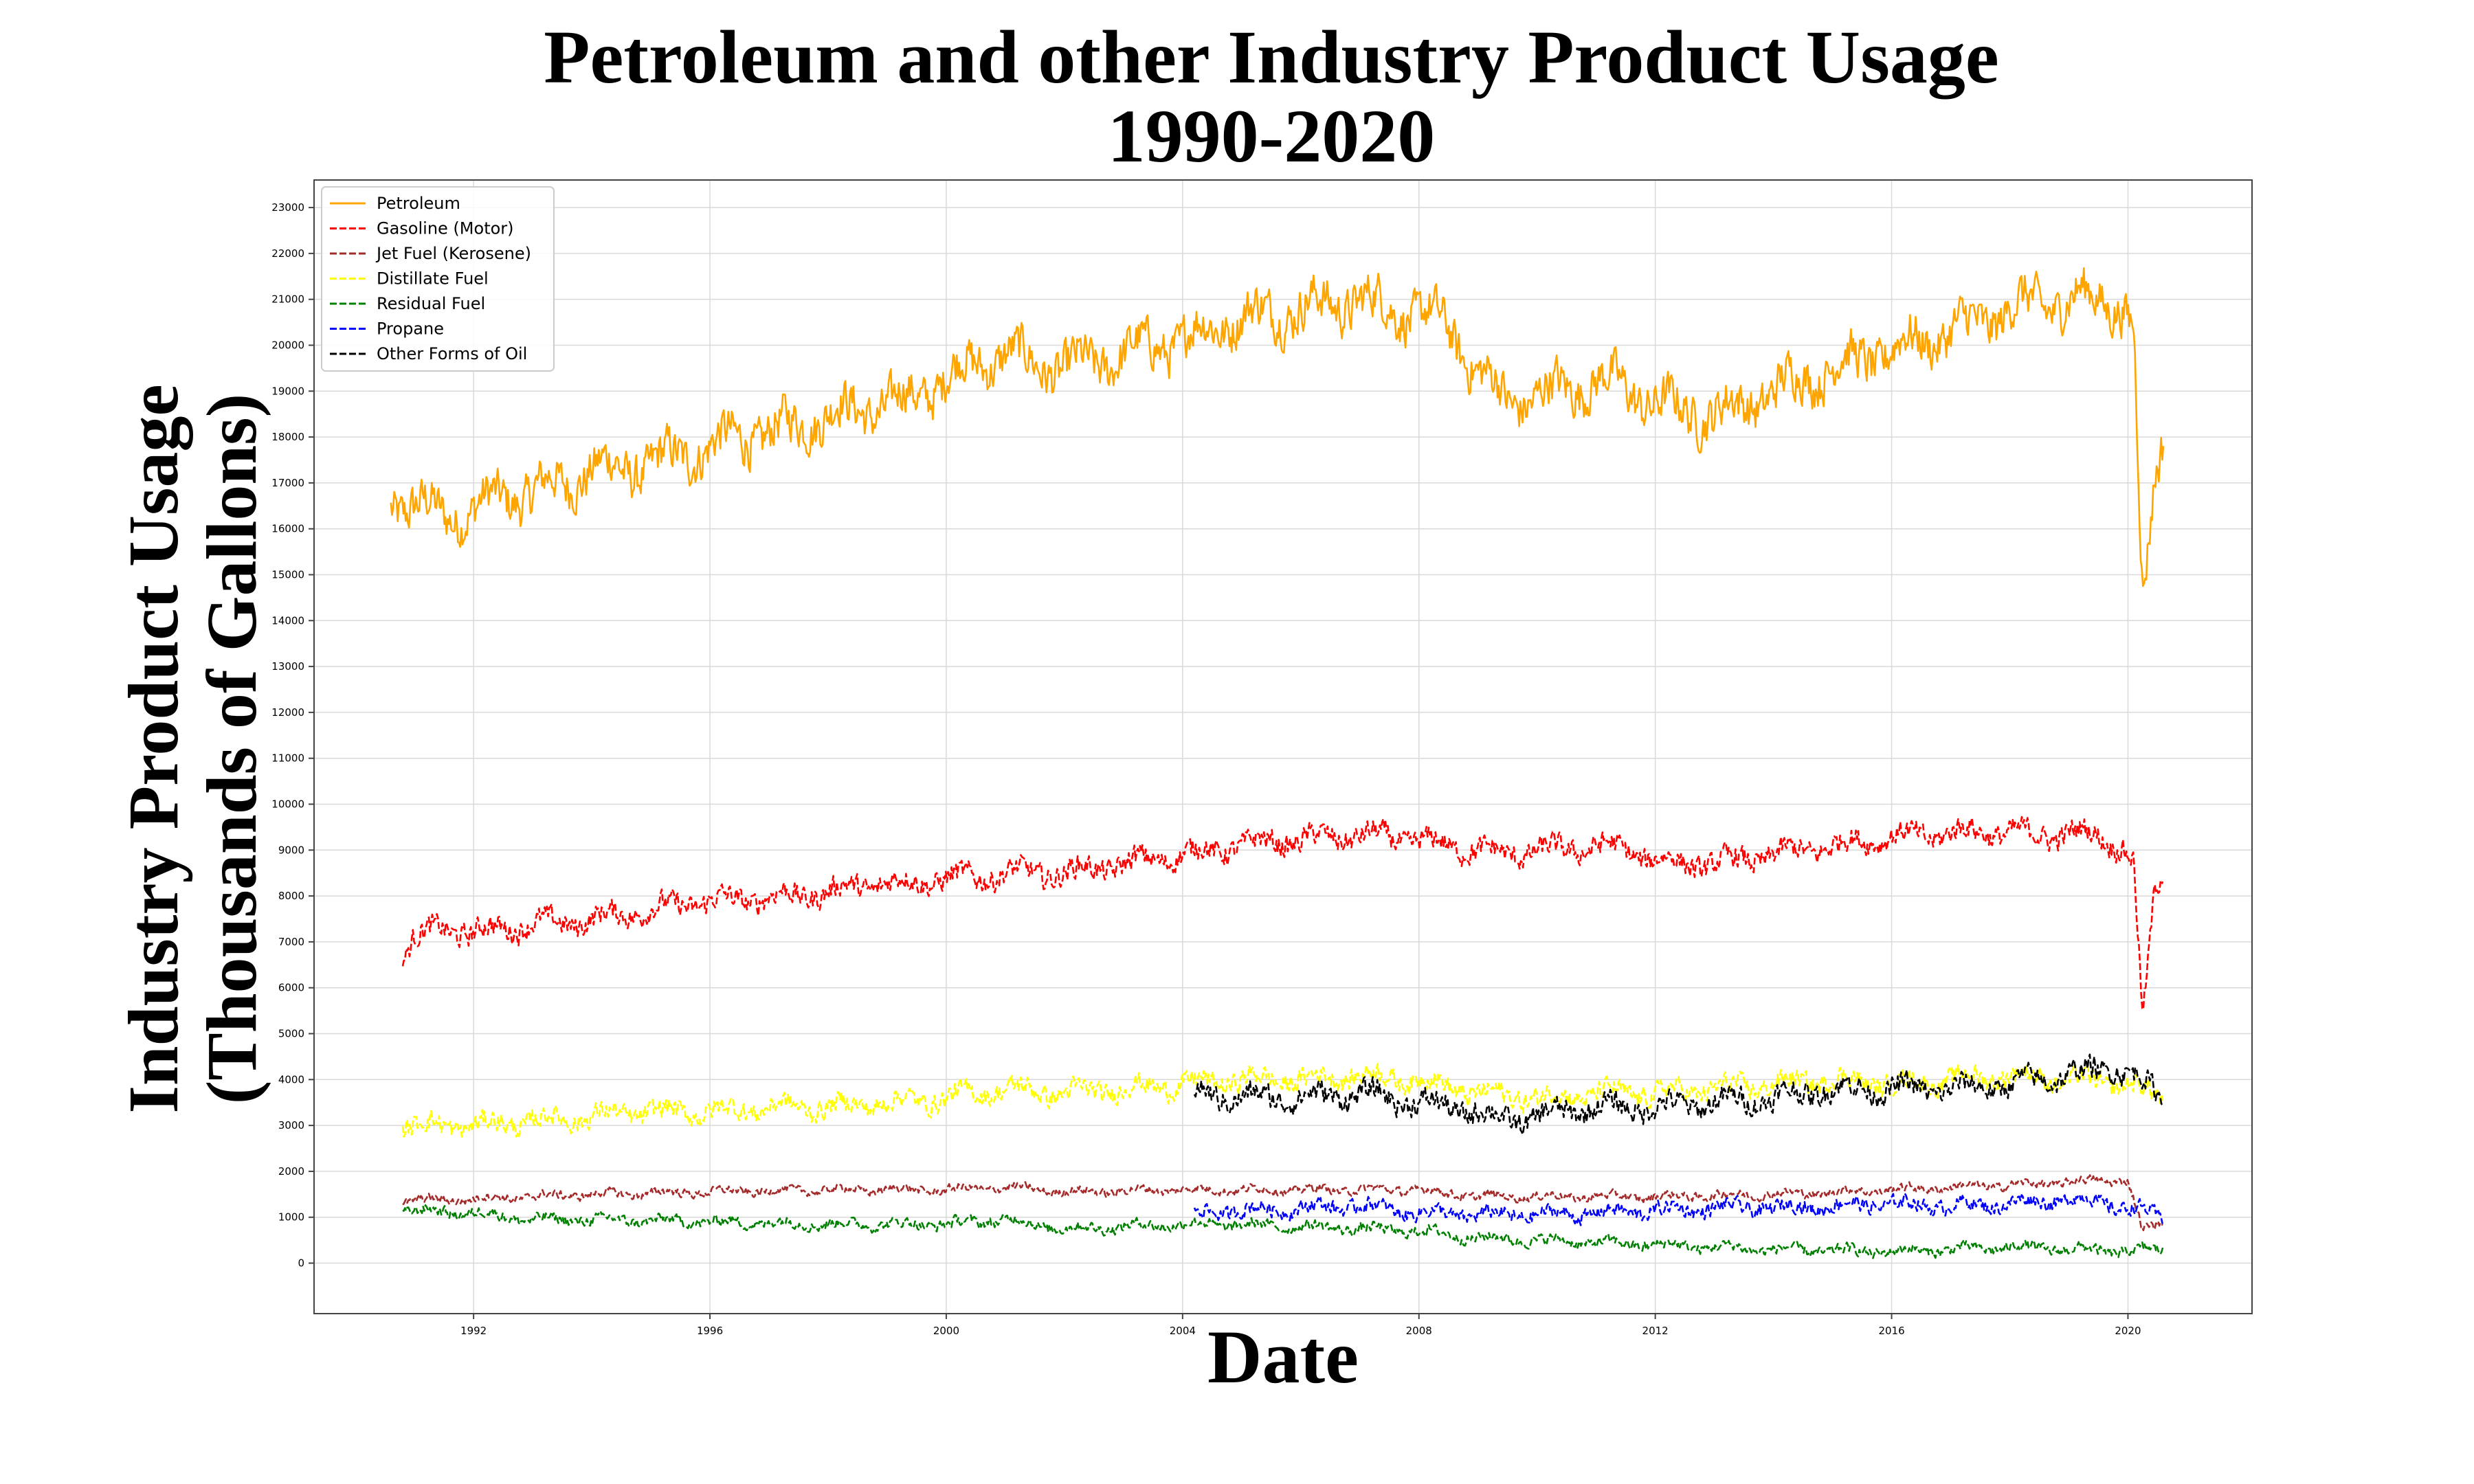  What do you see at coordinates (291, 942) in the screenshot?
I see `y-tick-label: 7000` at bounding box center [291, 942].